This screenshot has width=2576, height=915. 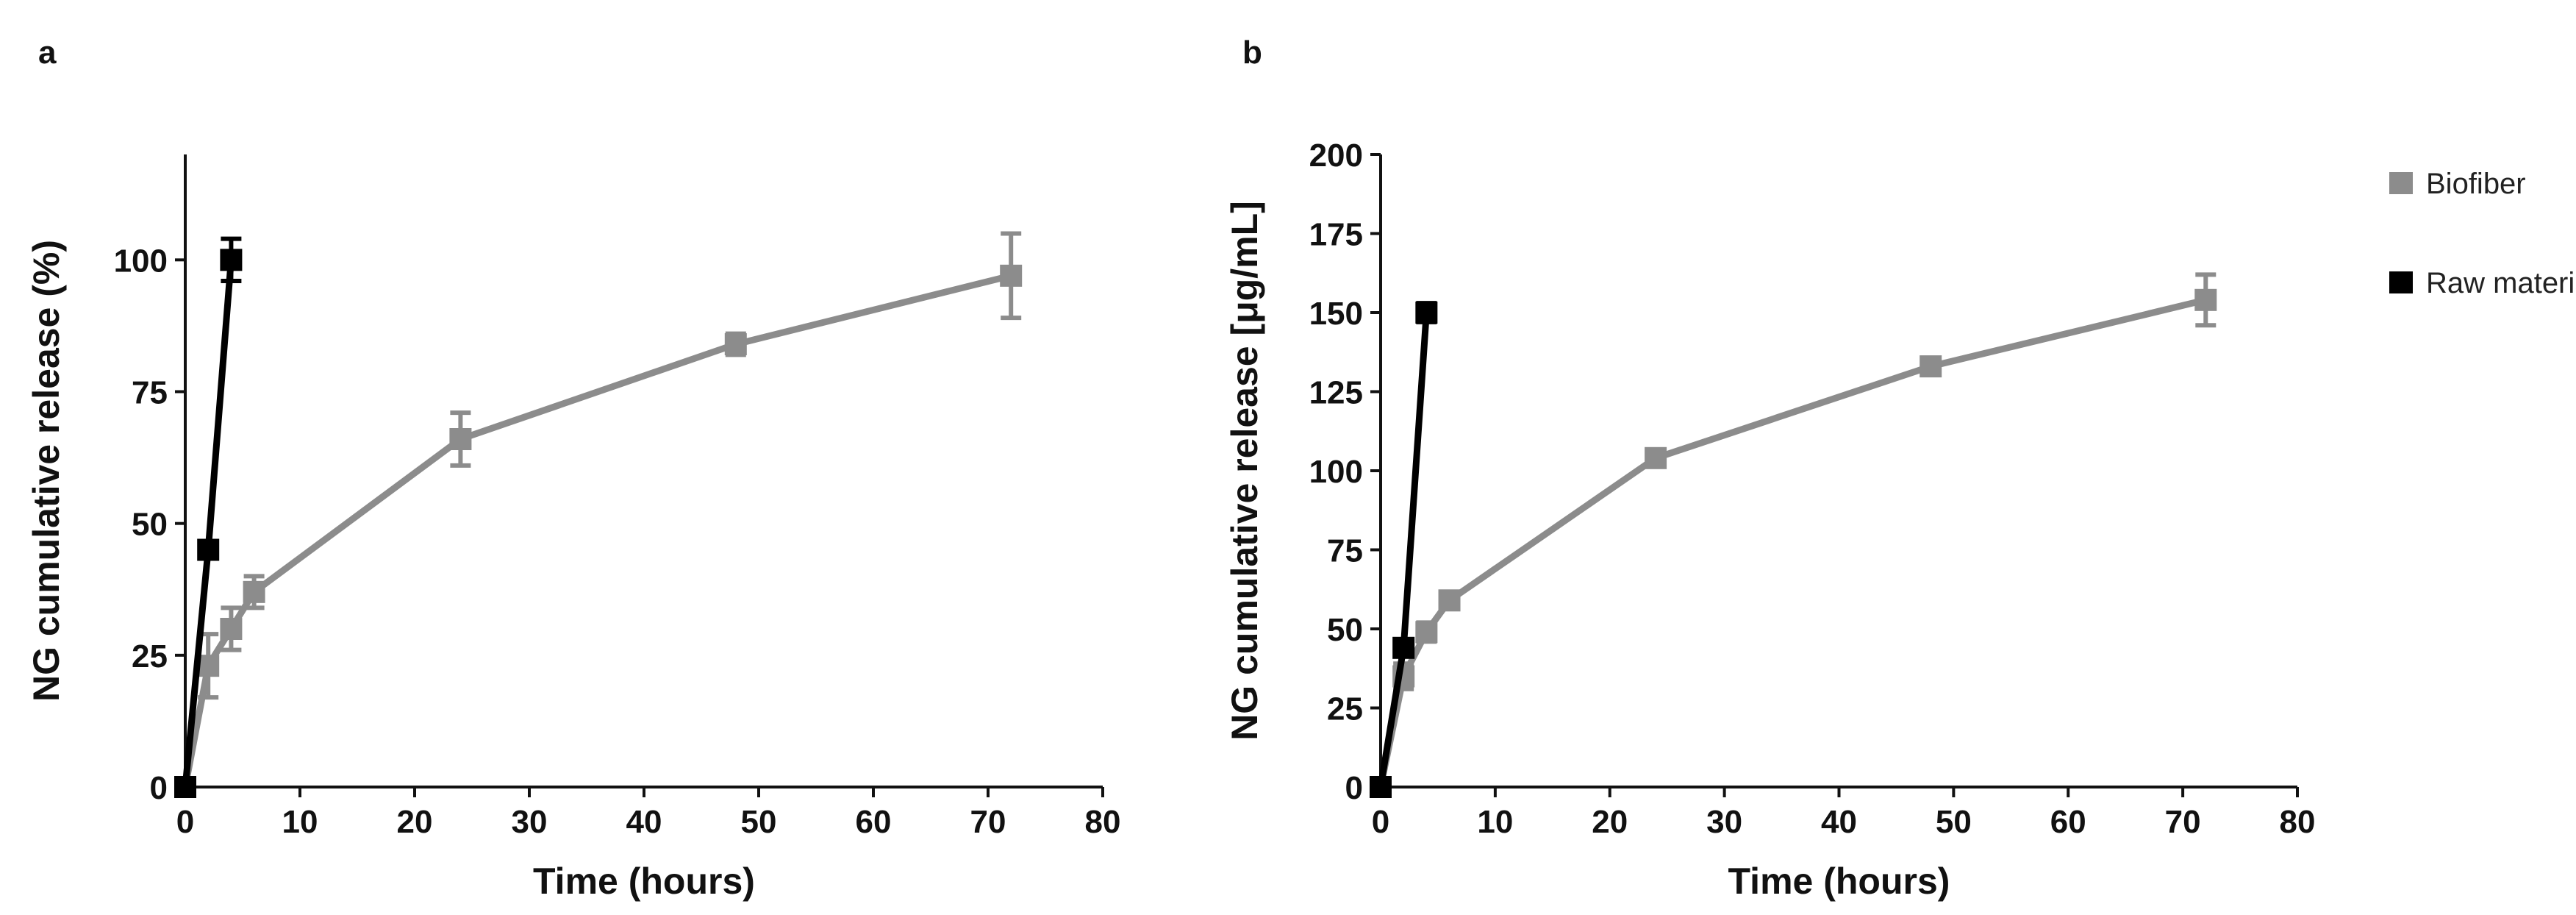 What do you see at coordinates (47, 471) in the screenshot?
I see `y-axis-title: NG cumulative release (%)` at bounding box center [47, 471].